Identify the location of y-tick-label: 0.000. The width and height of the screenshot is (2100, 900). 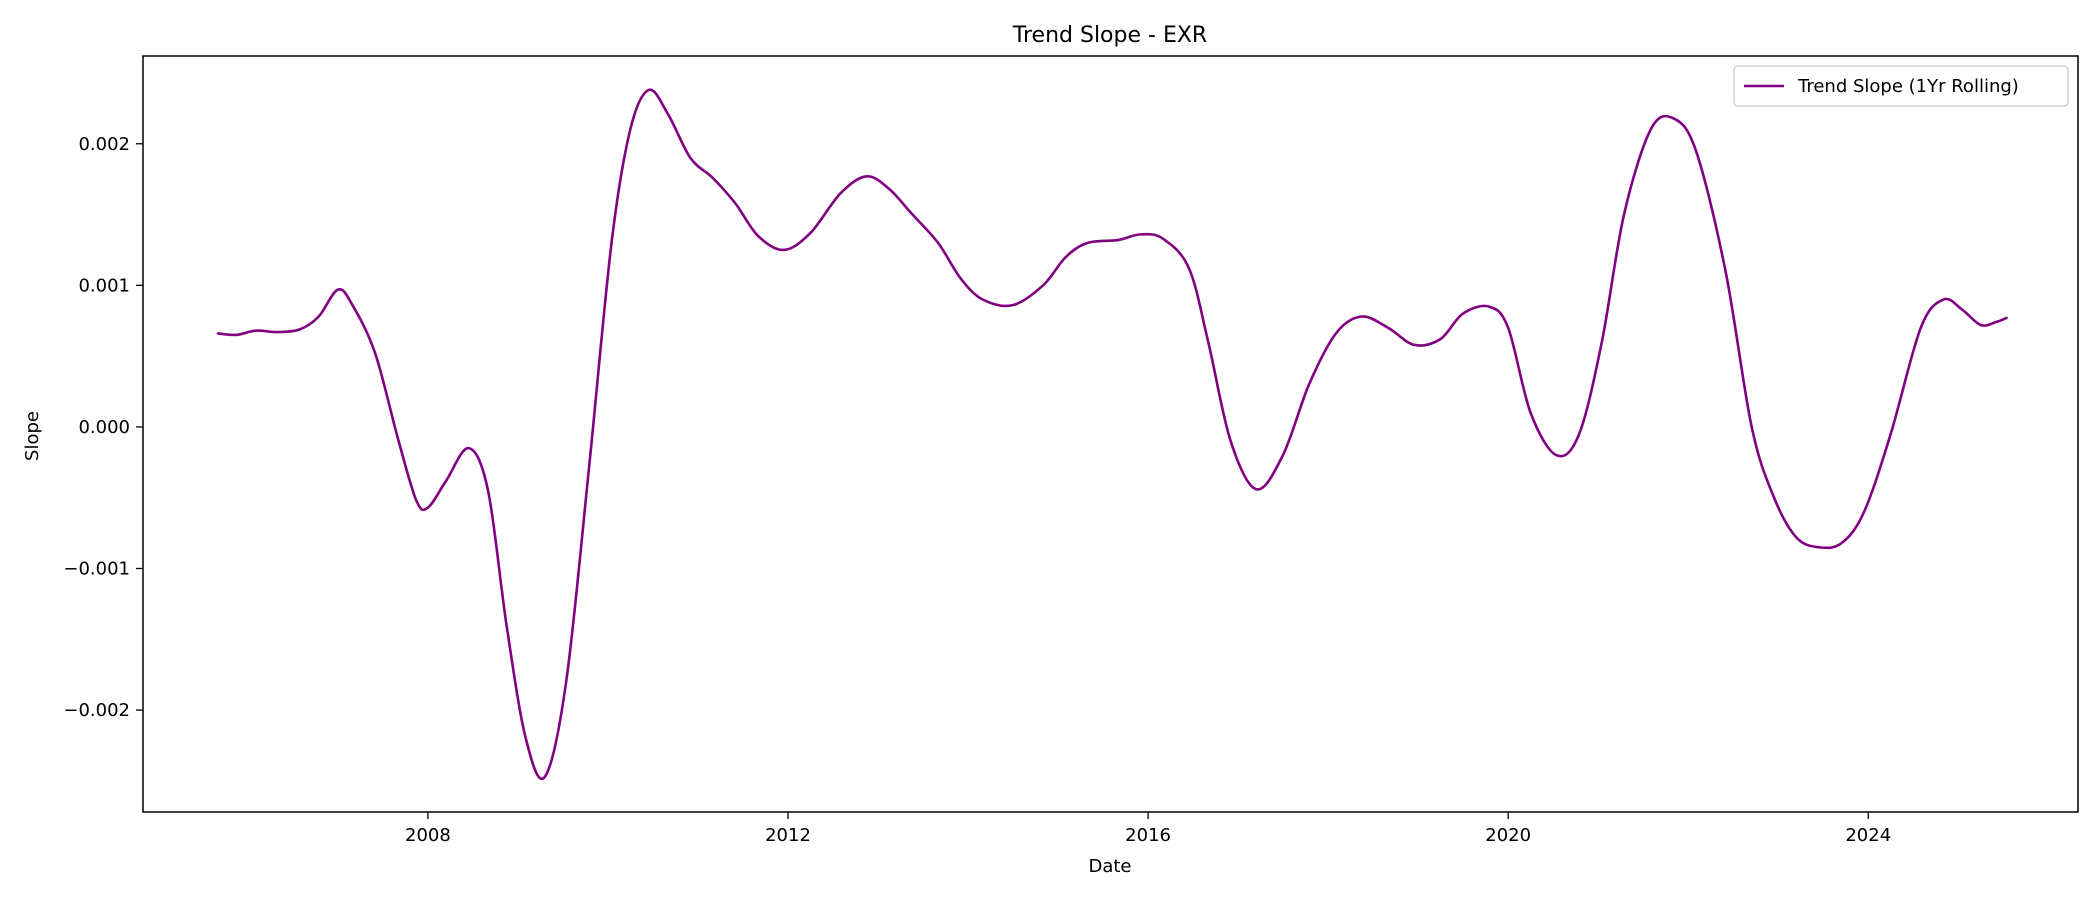
(104, 427).